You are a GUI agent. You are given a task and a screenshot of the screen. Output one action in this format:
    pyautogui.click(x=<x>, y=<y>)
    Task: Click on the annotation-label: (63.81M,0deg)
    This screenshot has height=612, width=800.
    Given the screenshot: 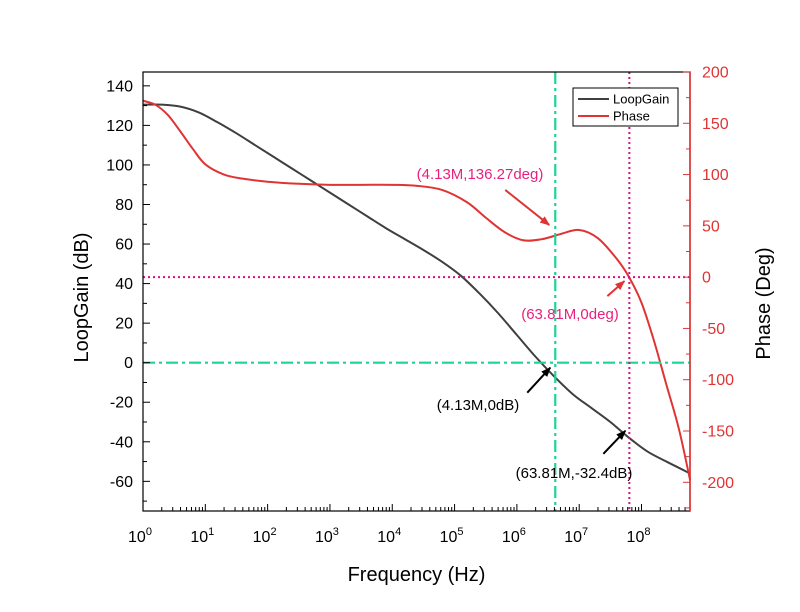 What is the action you would take?
    pyautogui.click(x=570, y=314)
    